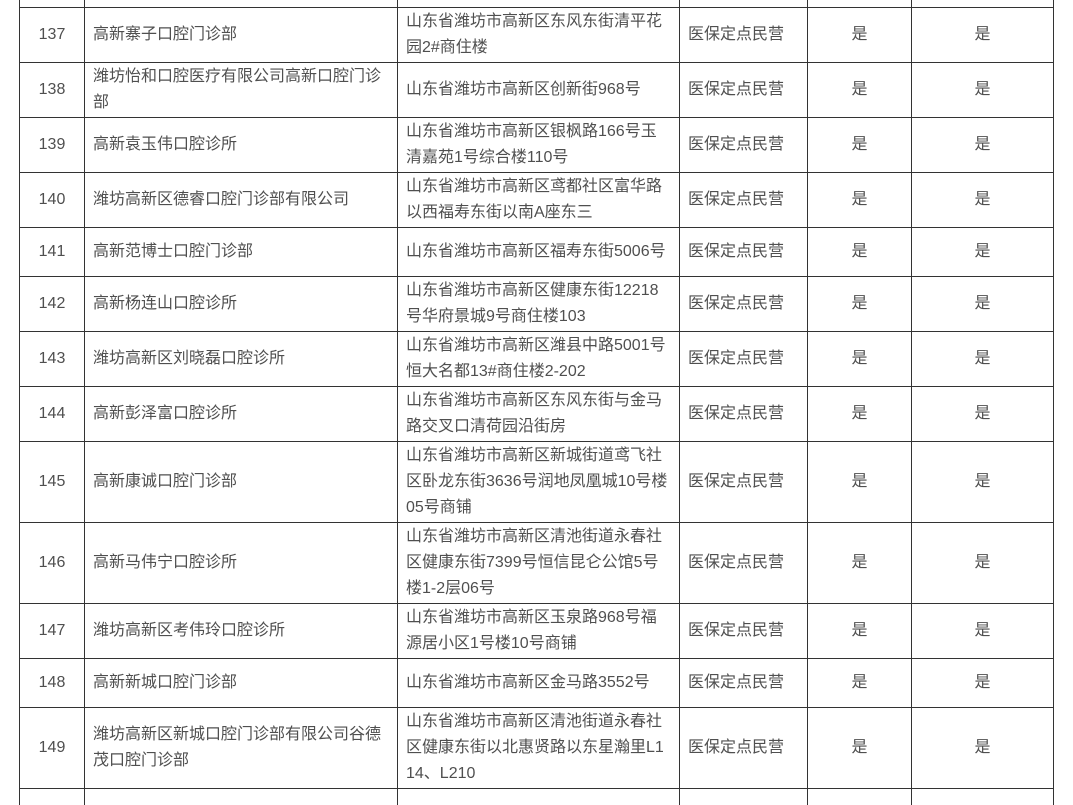  I want to click on cell-number: 149, so click(52, 748).